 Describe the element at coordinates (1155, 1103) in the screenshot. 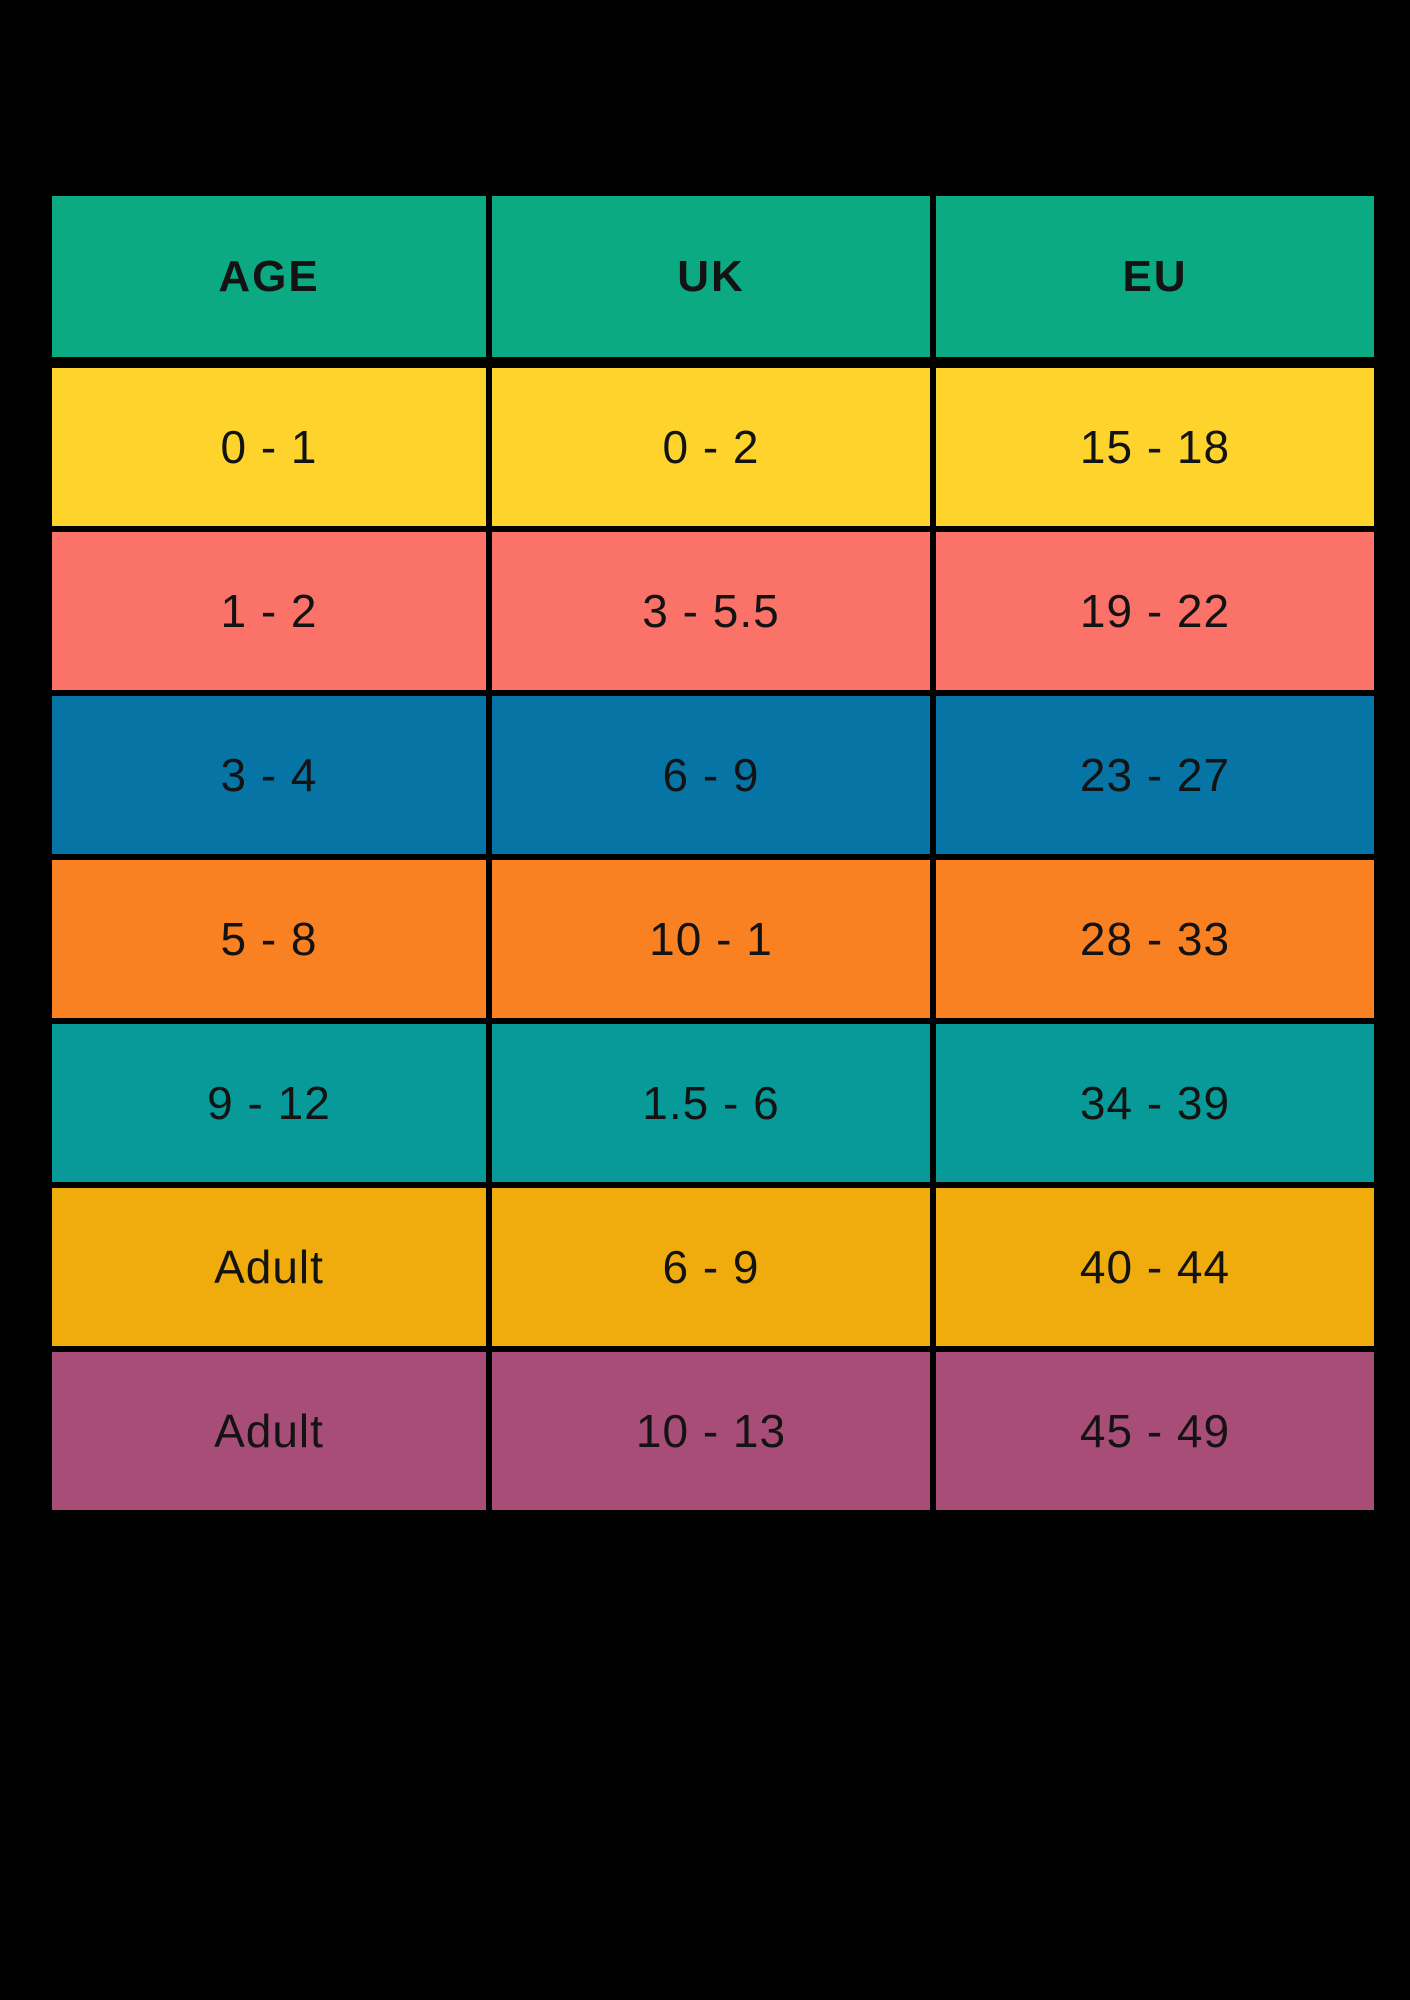

I see `cell-eu: 34 - 39` at that location.